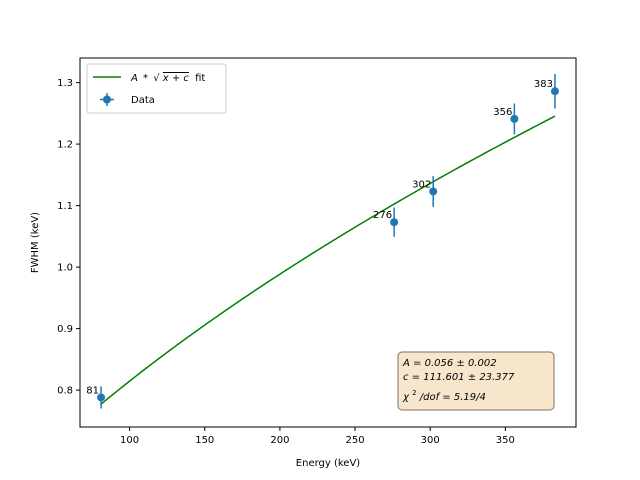 The height and width of the screenshot is (480, 640). What do you see at coordinates (444, 395) in the screenshot?
I see `fit-stats-line-chi2: χ 2 /dof = 5.19/4` at bounding box center [444, 395].